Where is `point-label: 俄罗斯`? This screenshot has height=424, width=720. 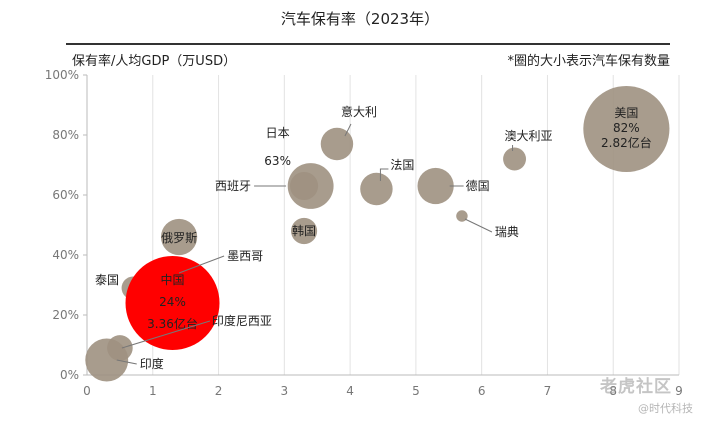
point-label: 俄罗斯 is located at coordinates (179, 238).